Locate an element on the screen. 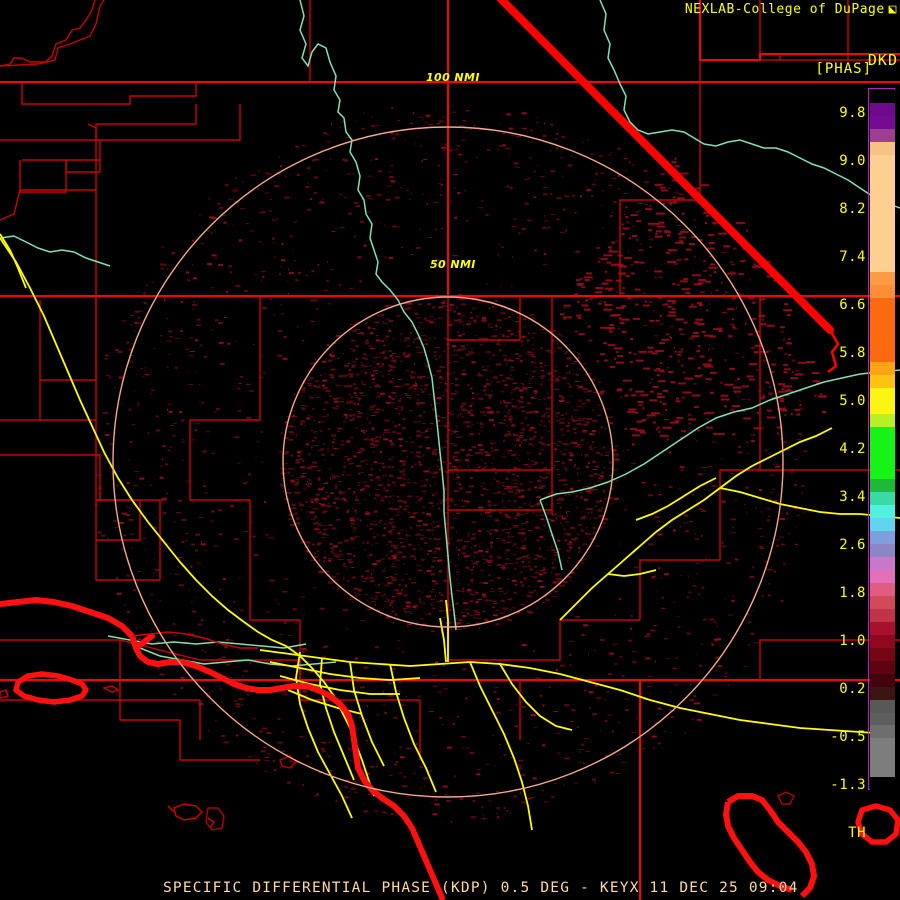 The height and width of the screenshot is (900, 900). colorbar-gradient is located at coordinates (882, 440).